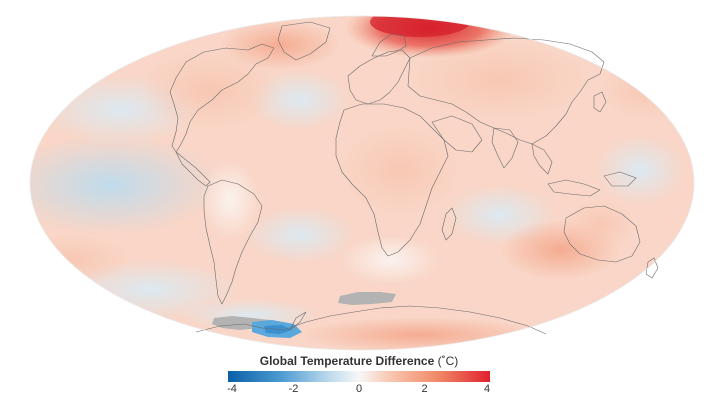  I want to click on coastline-antarctica, so click(371, 320).